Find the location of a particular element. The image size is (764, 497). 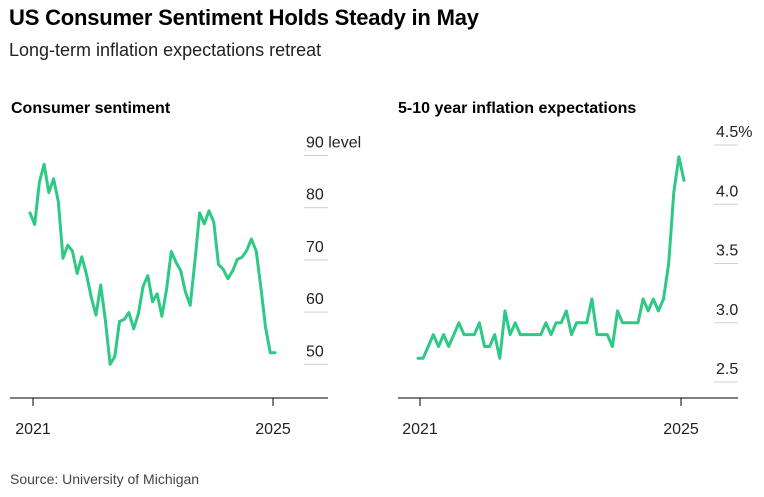

inflation-y-tick-label: 4.0 is located at coordinates (727, 191).